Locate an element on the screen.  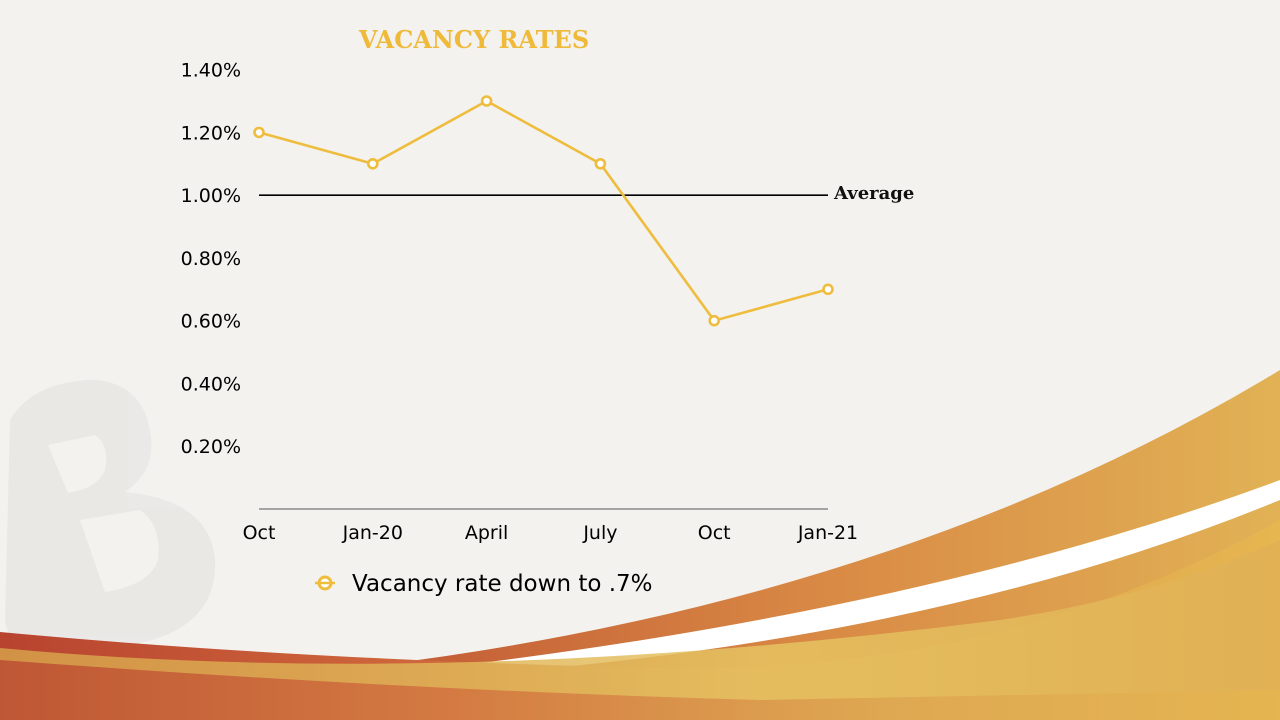
y-tick-label: 0.20% is located at coordinates (211, 447).